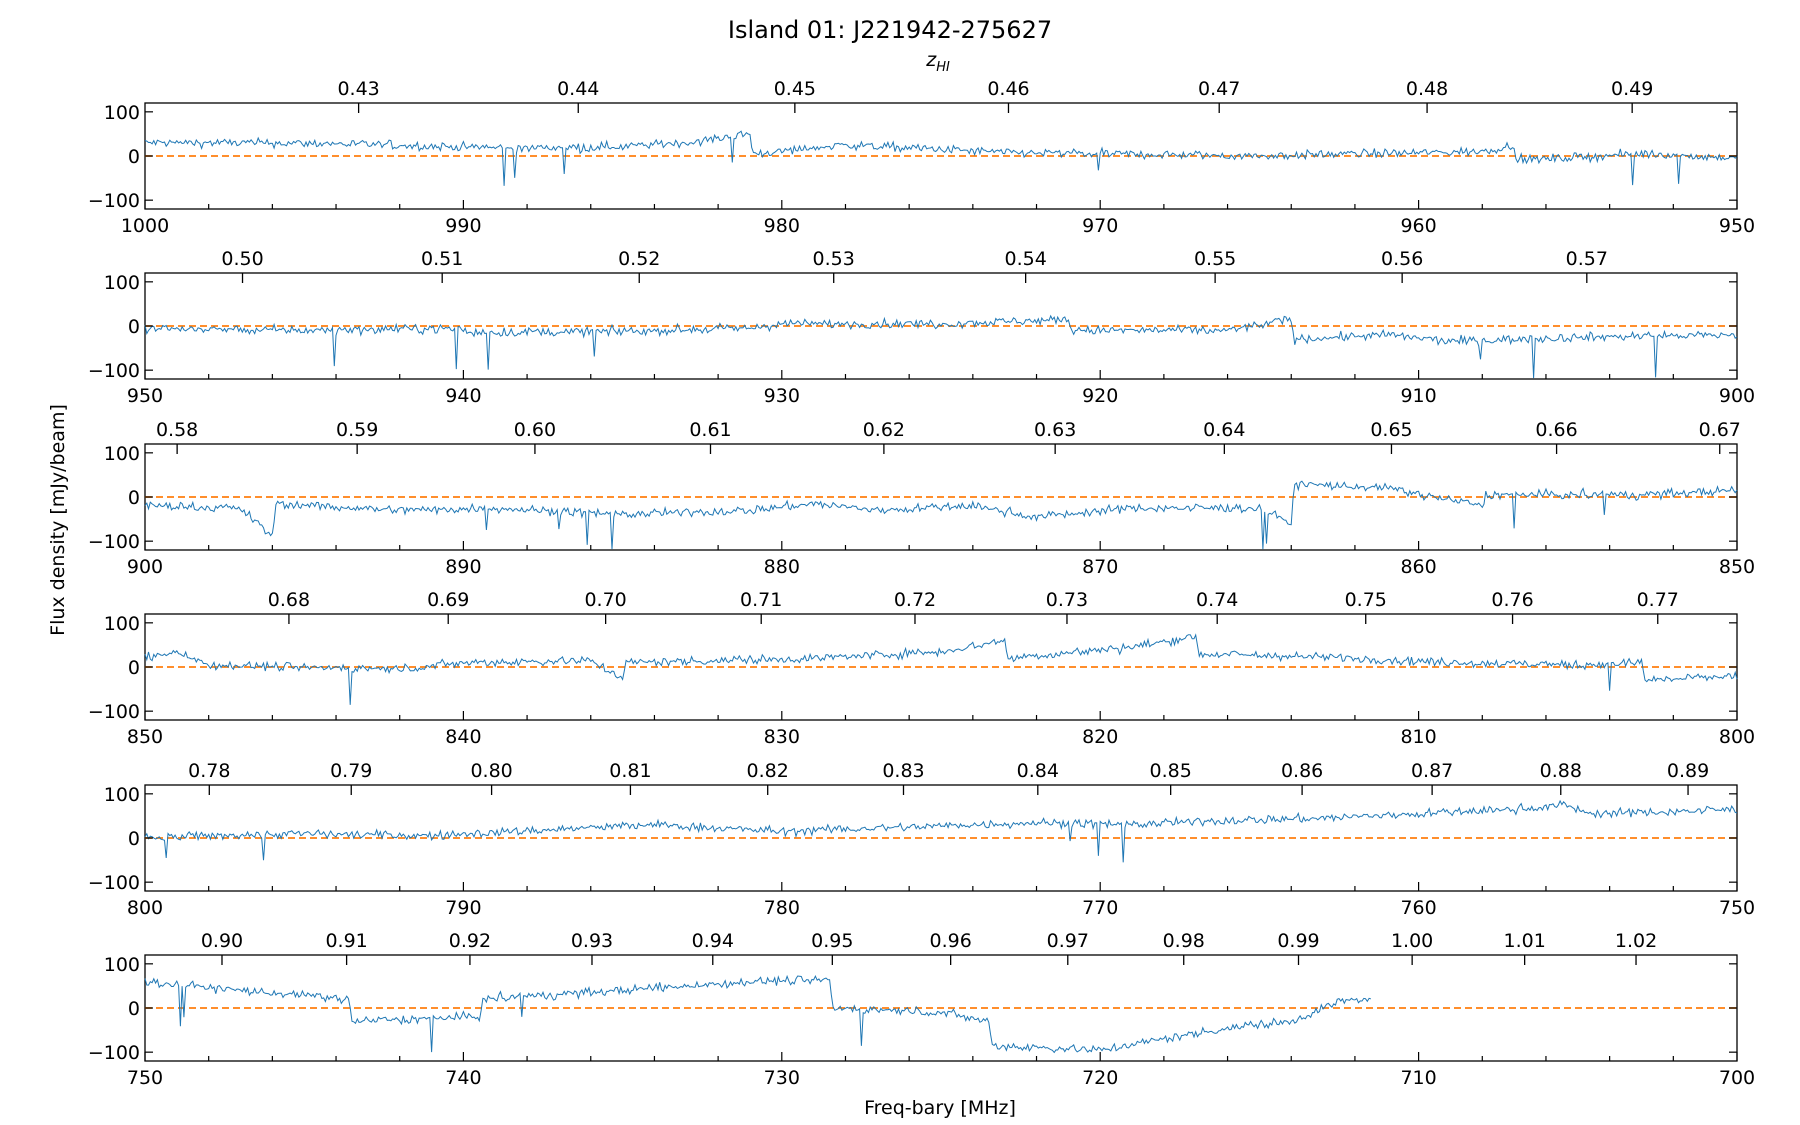 This screenshot has width=1800, height=1125. I want to click on x-tick-label: 860, so click(1418, 567).